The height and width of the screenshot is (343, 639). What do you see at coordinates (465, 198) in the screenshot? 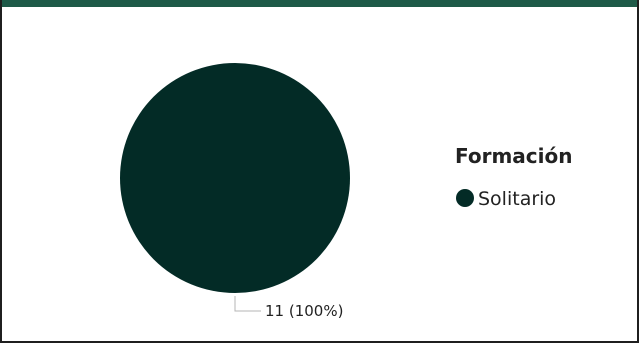
I see `legend-swatch-solitario` at bounding box center [465, 198].